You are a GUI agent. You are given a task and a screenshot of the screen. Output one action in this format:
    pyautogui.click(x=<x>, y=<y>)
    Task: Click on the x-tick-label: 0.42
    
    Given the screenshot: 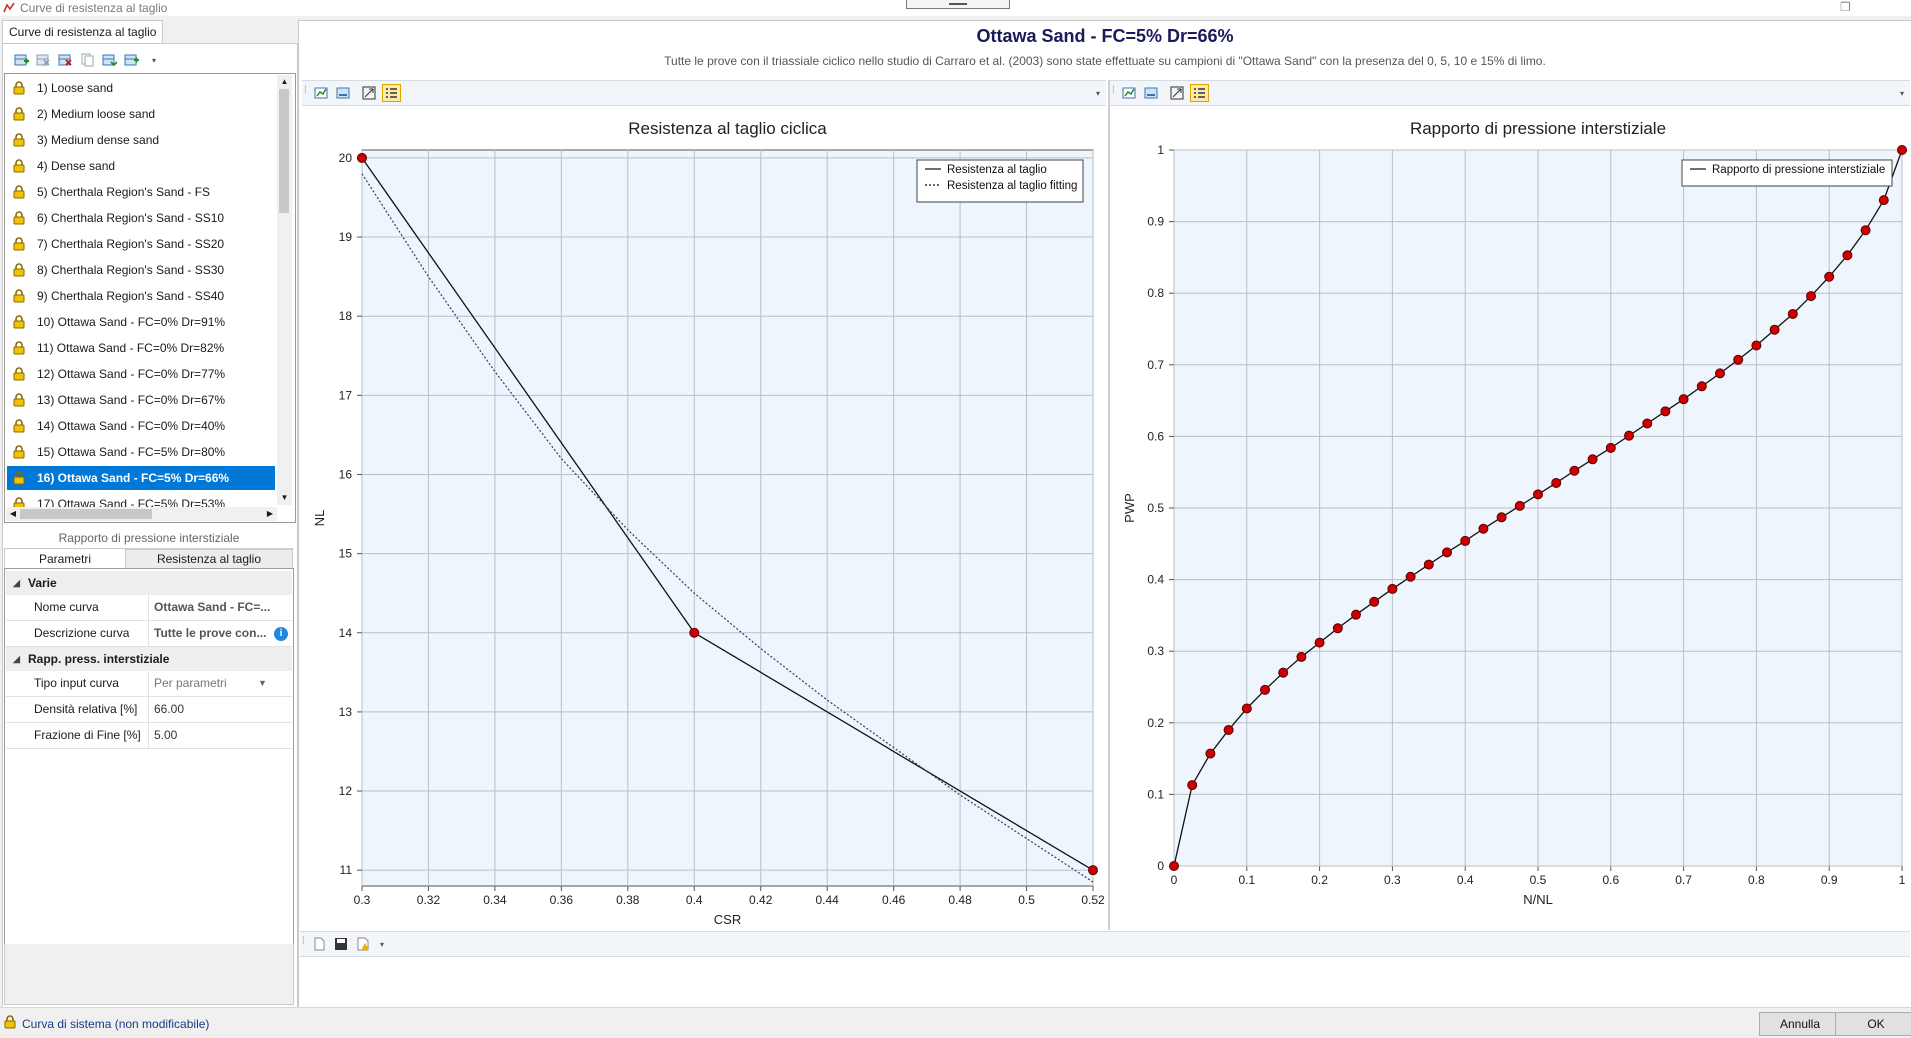 What is the action you would take?
    pyautogui.click(x=761, y=900)
    